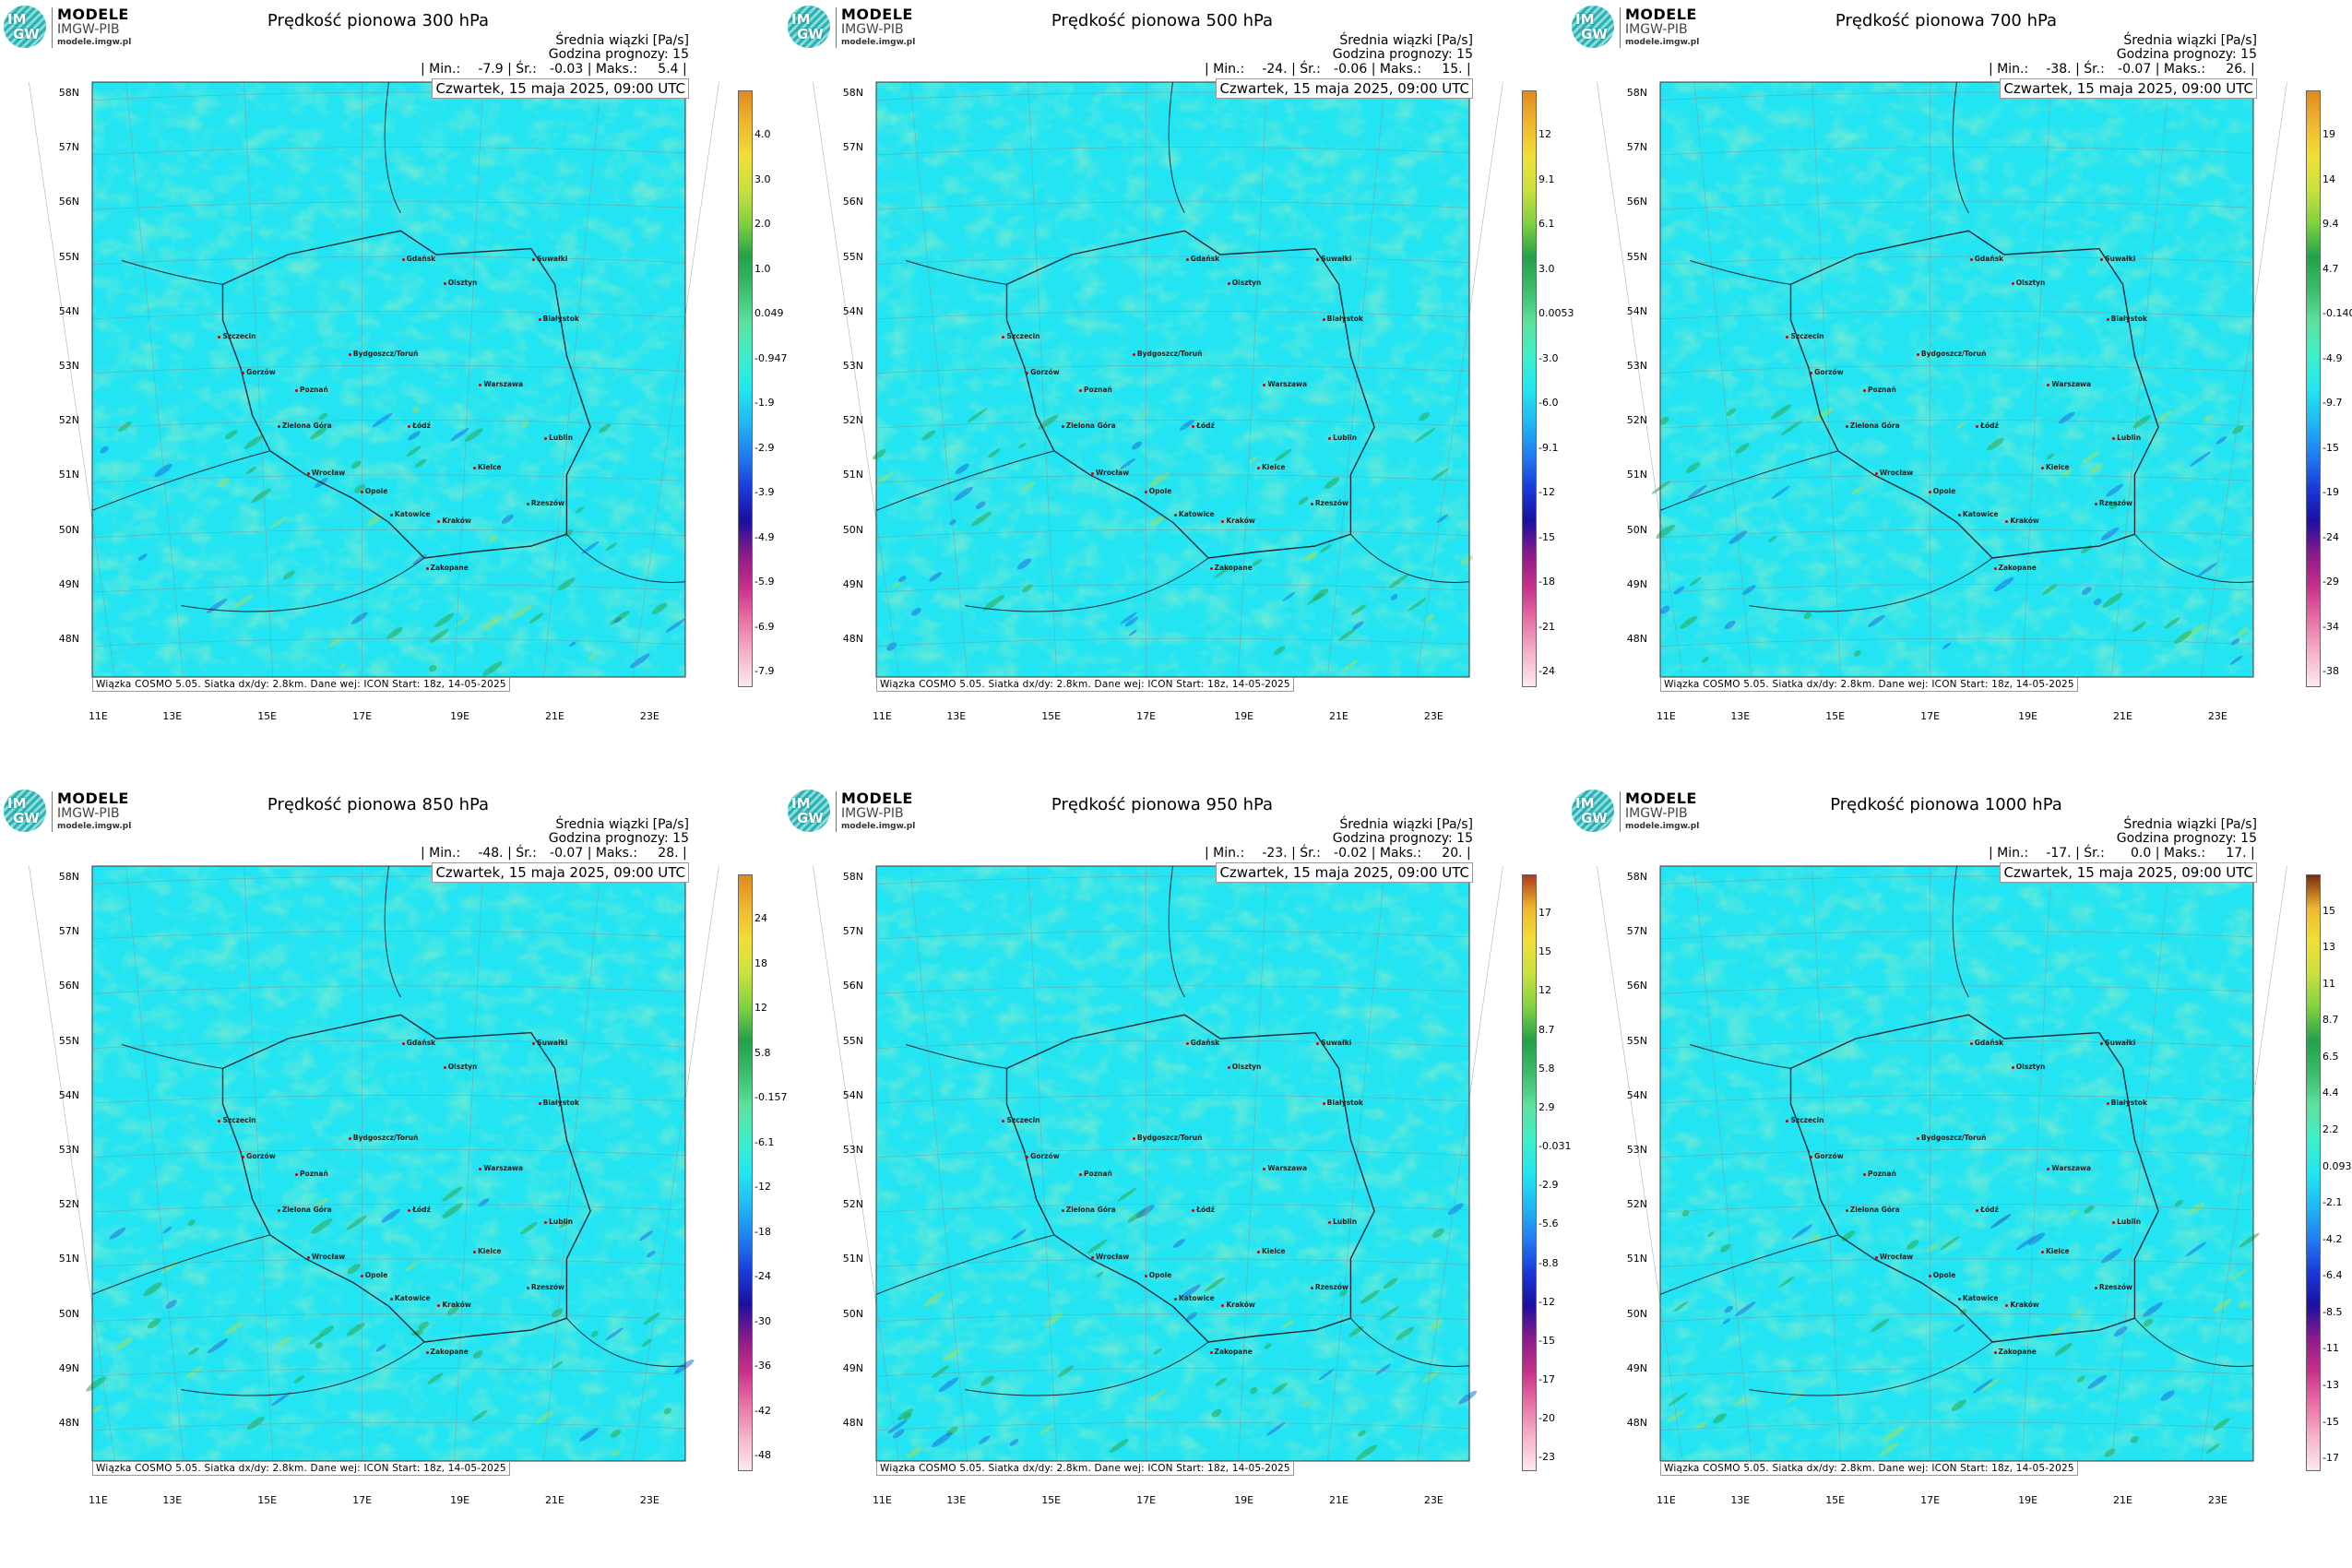  I want to click on slovakia-border, so click(1087, 1368).